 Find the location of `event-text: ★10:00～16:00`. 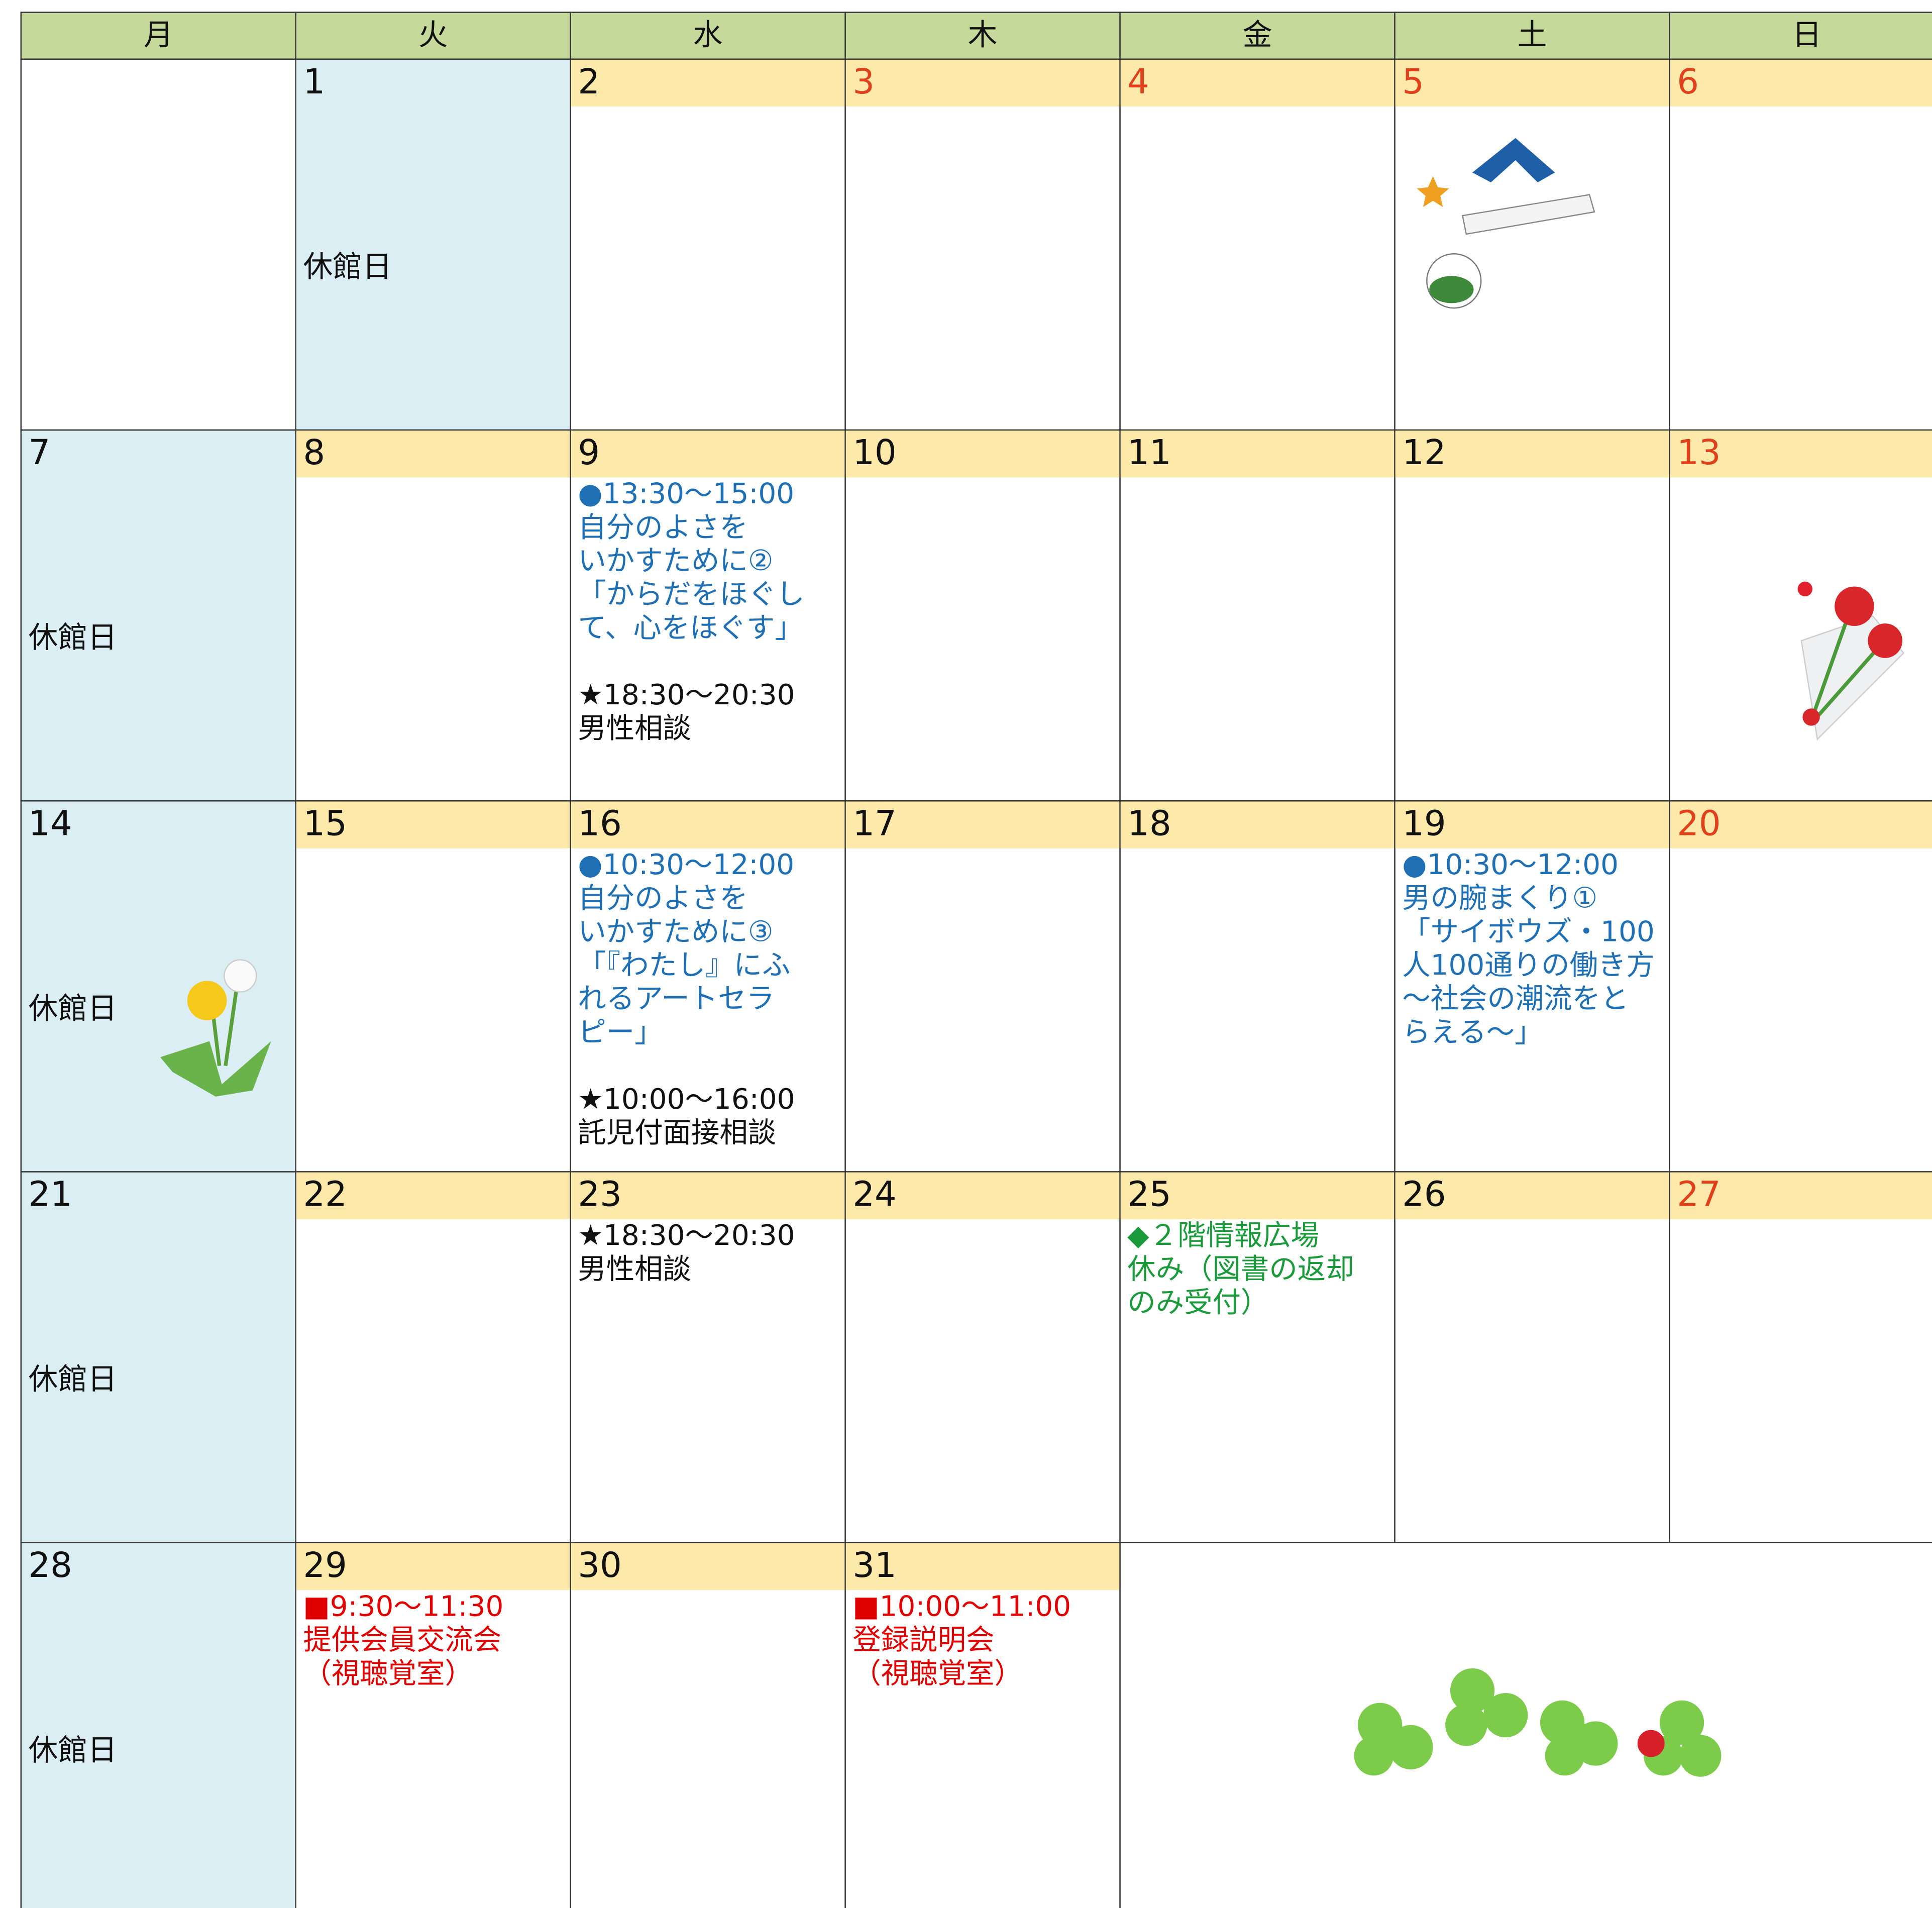

event-text: ★10:00～16:00 is located at coordinates (686, 1099).